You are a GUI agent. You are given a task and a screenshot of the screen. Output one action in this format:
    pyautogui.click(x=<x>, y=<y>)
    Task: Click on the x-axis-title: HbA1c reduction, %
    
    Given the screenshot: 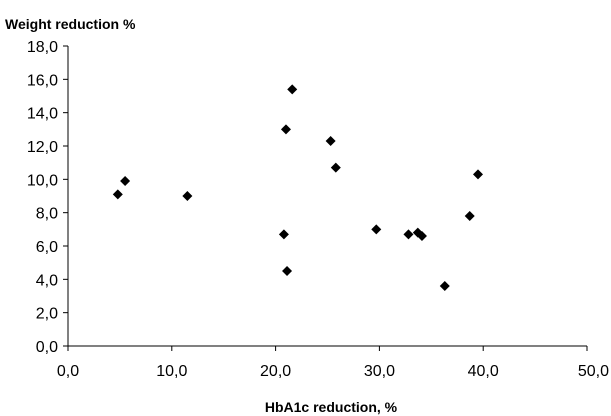 What is the action you would take?
    pyautogui.click(x=331, y=407)
    